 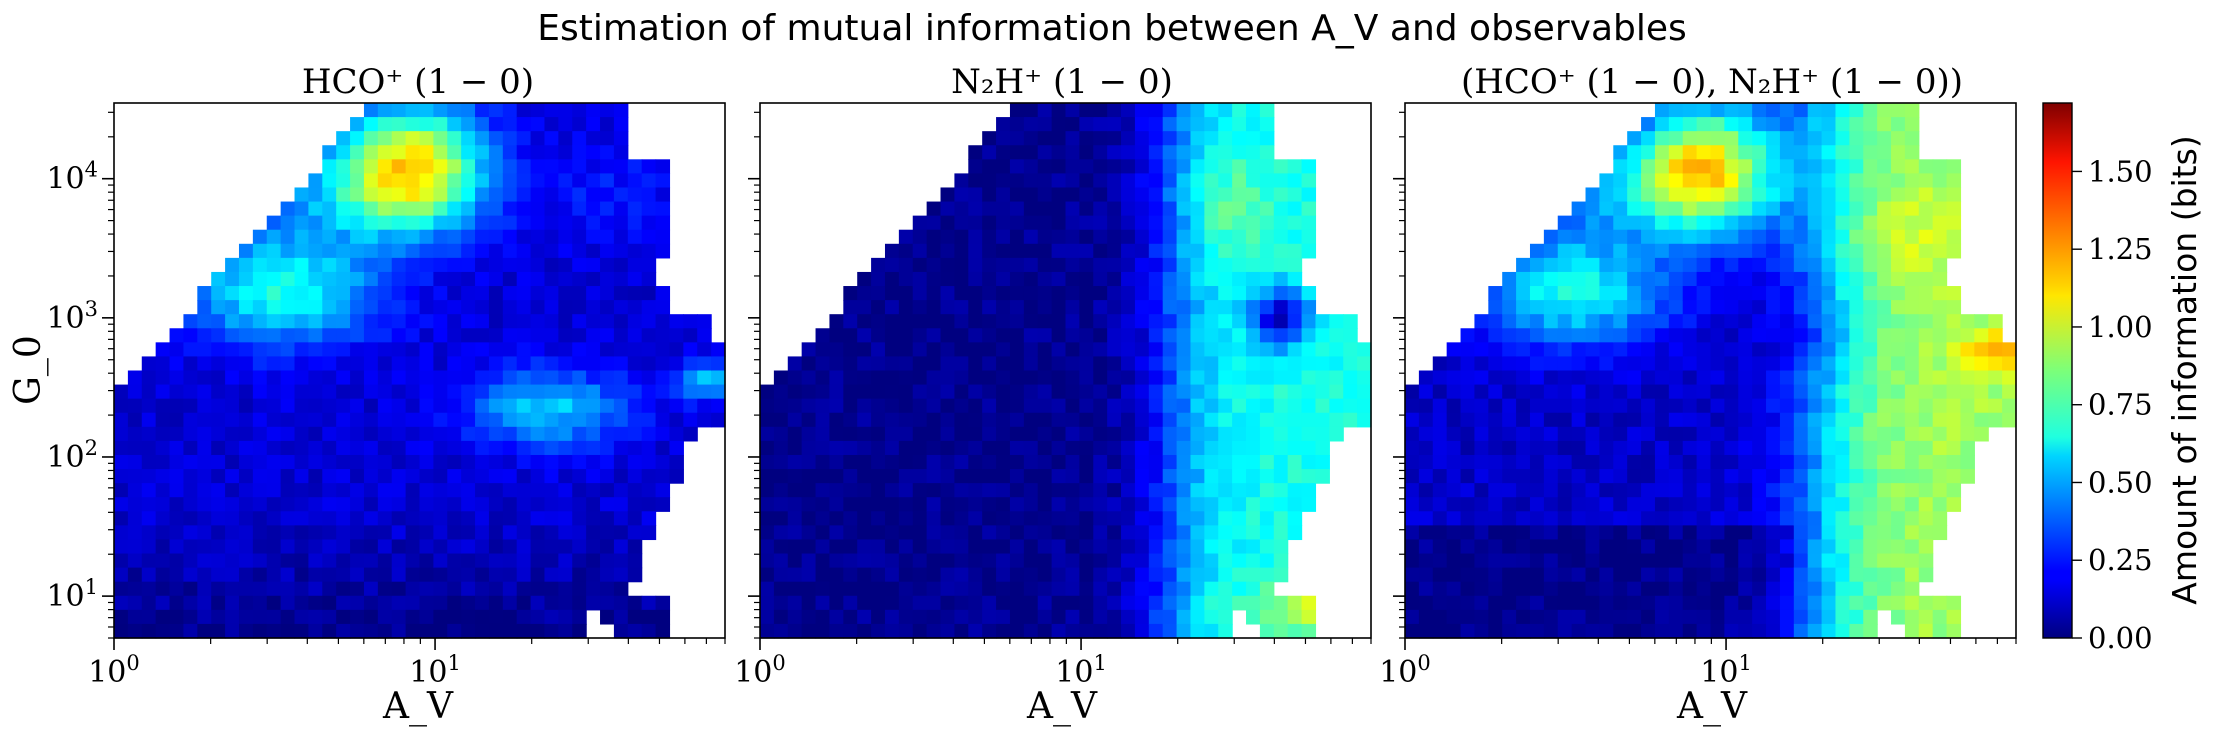 I want to click on colorbar-tick-label: 0.25, so click(x=2120, y=560).